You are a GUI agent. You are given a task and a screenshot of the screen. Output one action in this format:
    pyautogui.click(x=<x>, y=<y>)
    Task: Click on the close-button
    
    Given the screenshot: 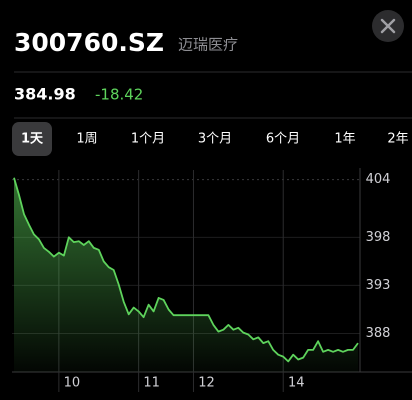 What is the action you would take?
    pyautogui.click(x=388, y=26)
    